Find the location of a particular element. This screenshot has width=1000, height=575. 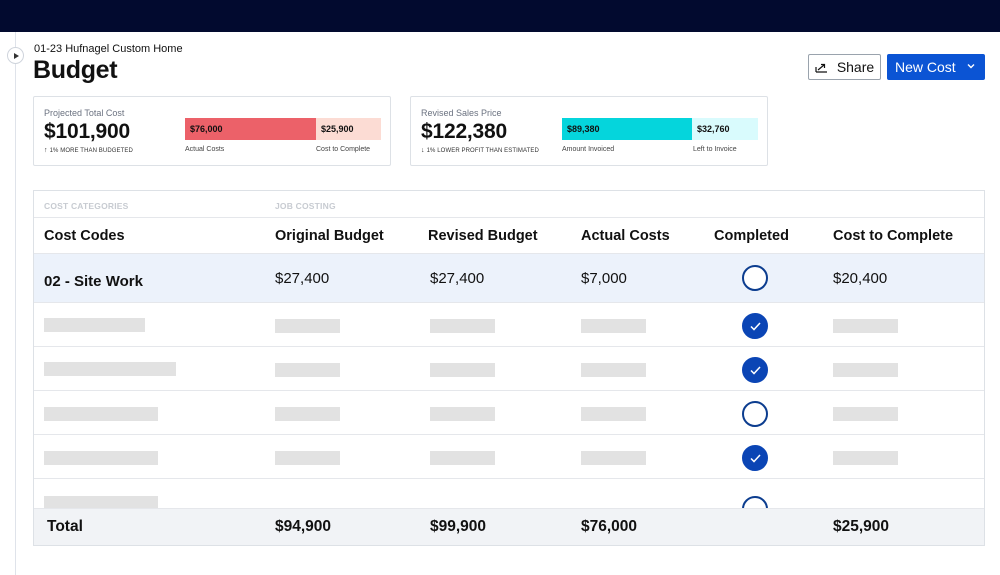

column-original-budget: Original Budget is located at coordinates (329, 236).